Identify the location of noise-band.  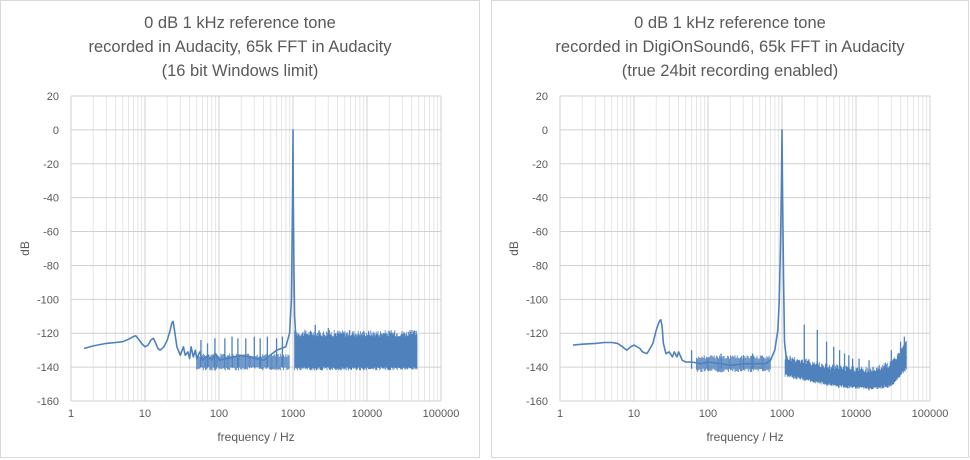
(845, 366).